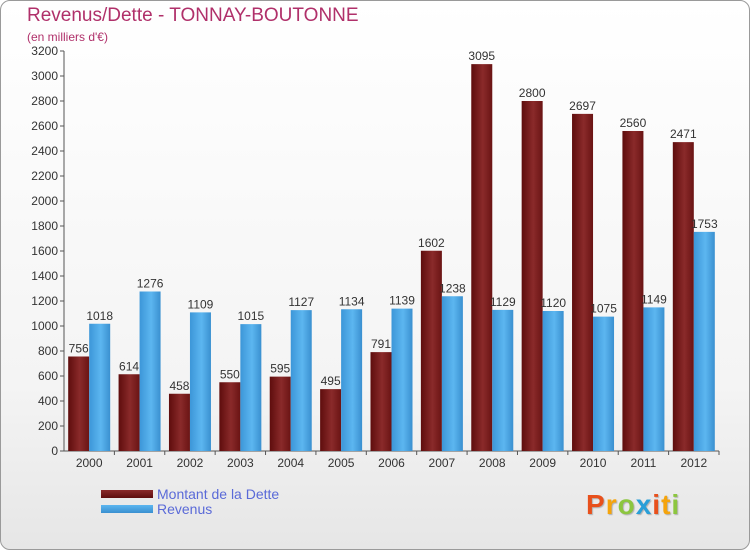 The image size is (750, 550). Describe the element at coordinates (596, 504) in the screenshot. I see `logo-letter: P` at that location.